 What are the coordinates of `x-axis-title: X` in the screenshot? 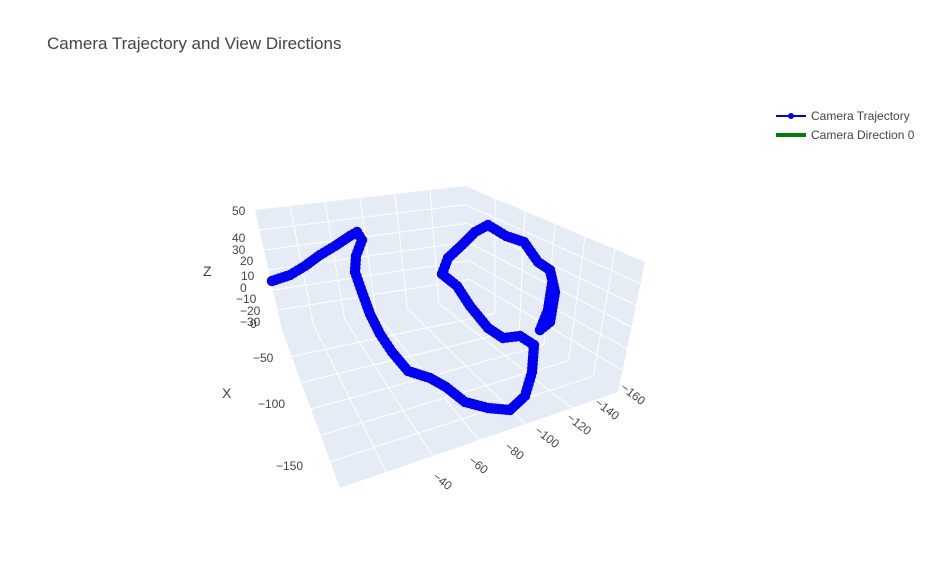 It's located at (227, 393).